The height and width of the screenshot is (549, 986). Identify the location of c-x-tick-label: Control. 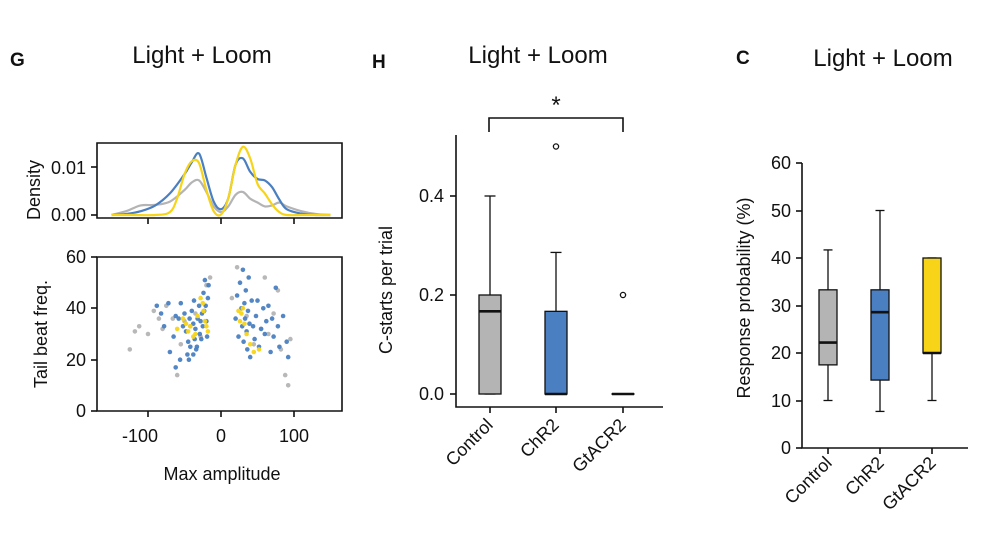
(808, 480).